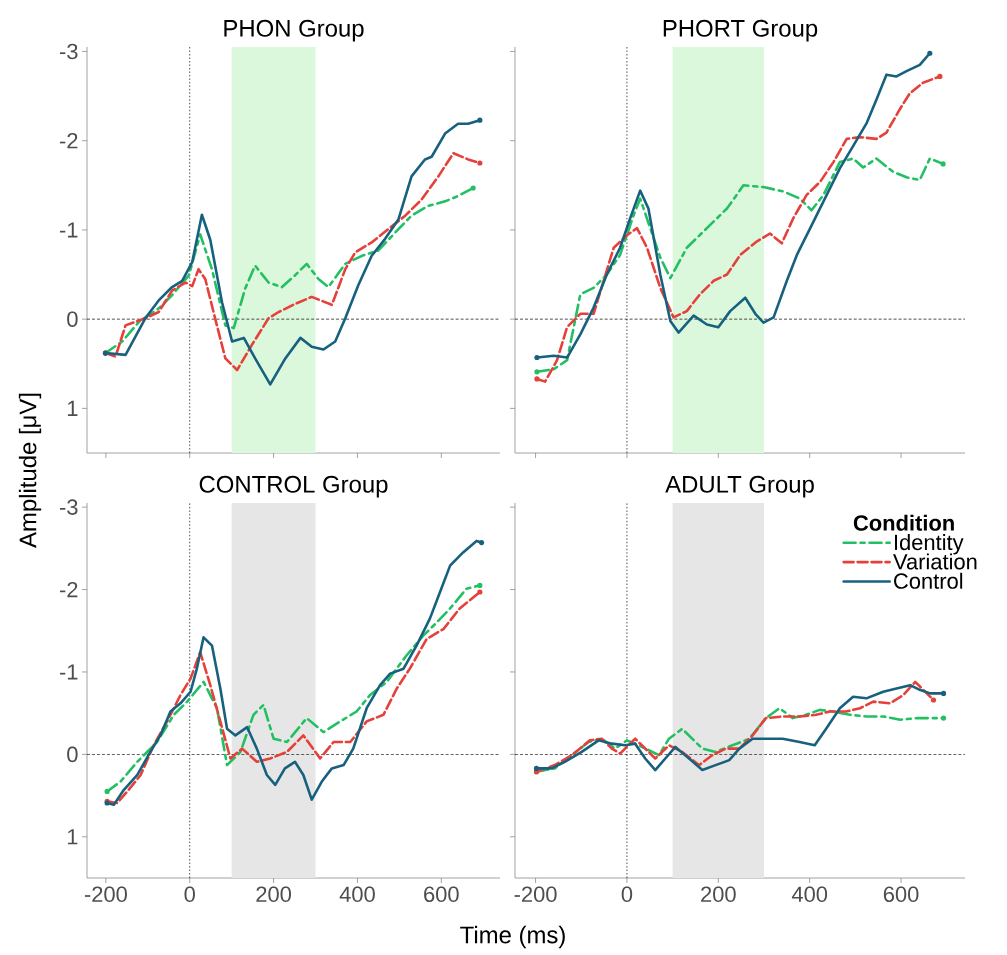 This screenshot has width=1007, height=955. I want to click on y-axis-title: Amplitude [μV], so click(30, 470).